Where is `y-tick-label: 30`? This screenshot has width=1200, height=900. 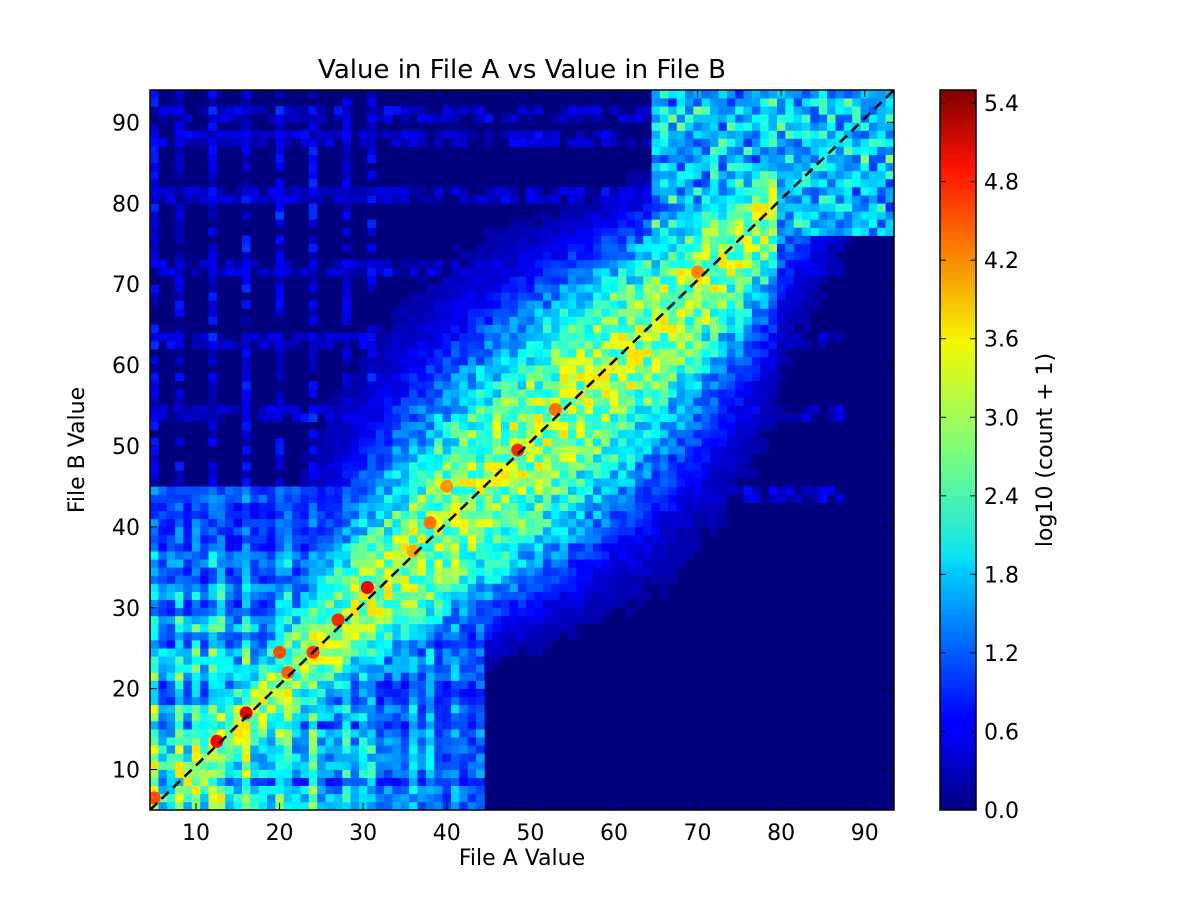
y-tick-label: 30 is located at coordinates (126, 609).